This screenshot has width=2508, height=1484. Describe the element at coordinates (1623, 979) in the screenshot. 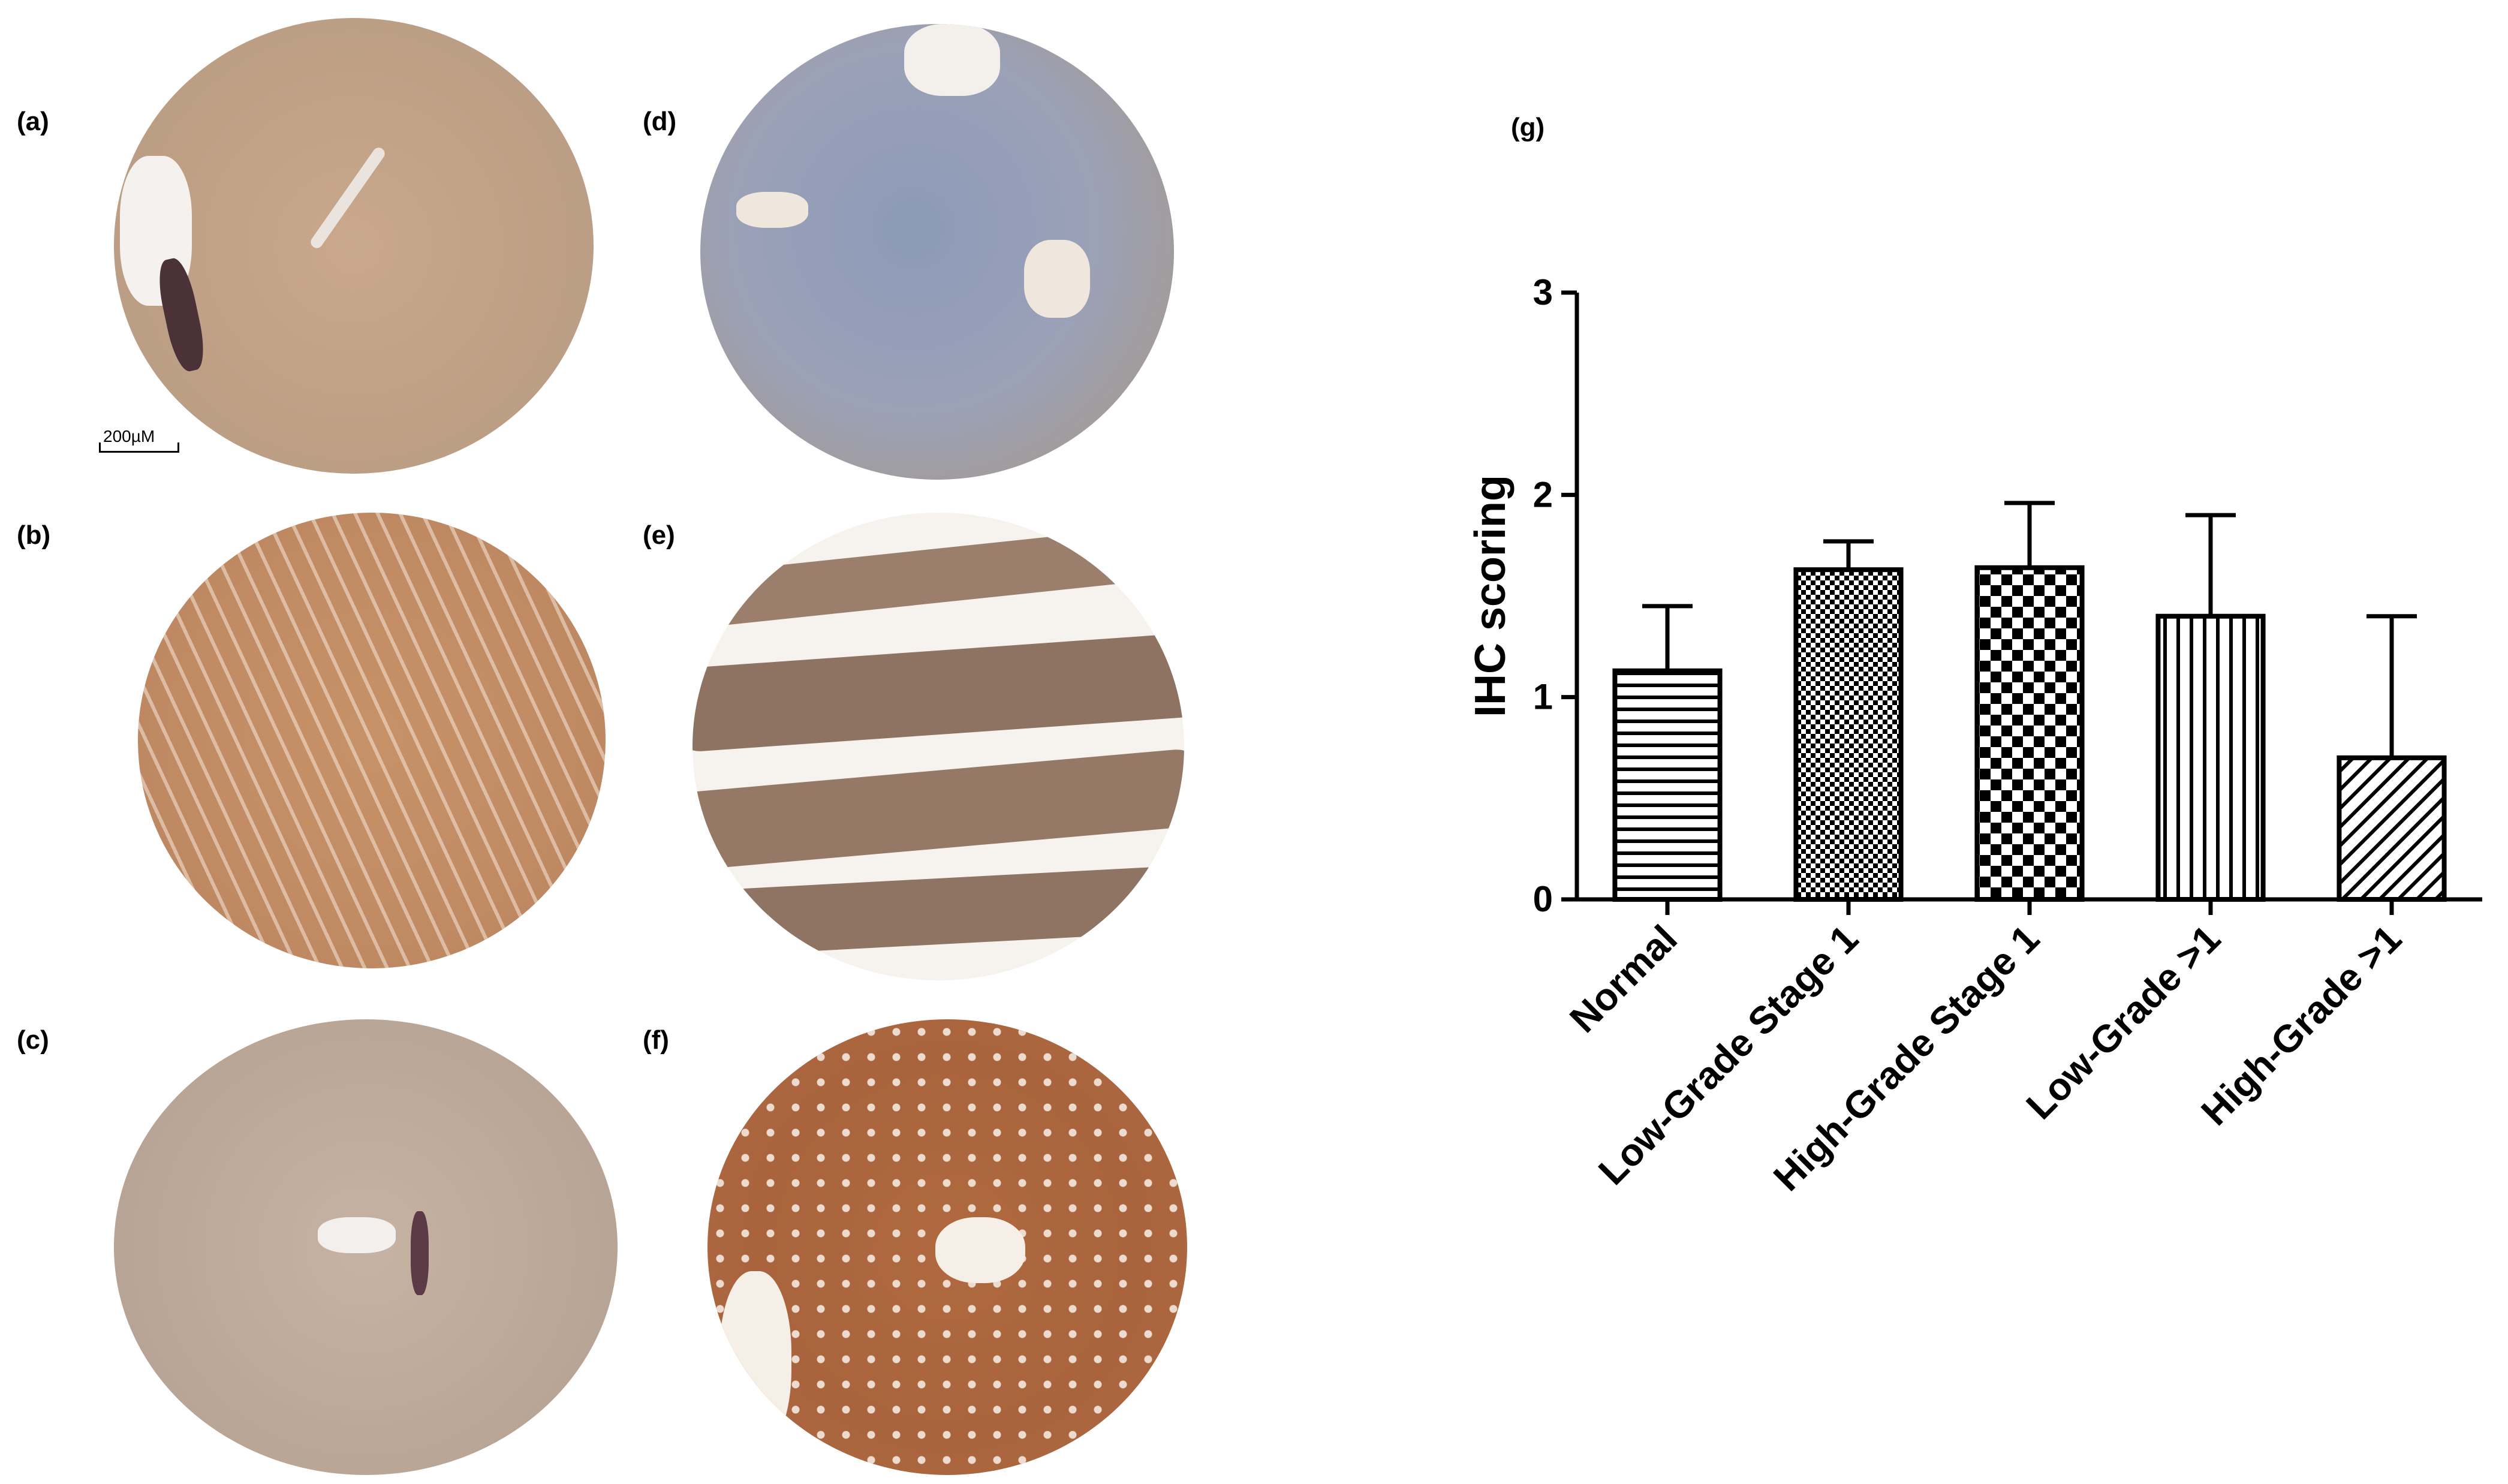

I see `x-tick-label: Normal` at that location.